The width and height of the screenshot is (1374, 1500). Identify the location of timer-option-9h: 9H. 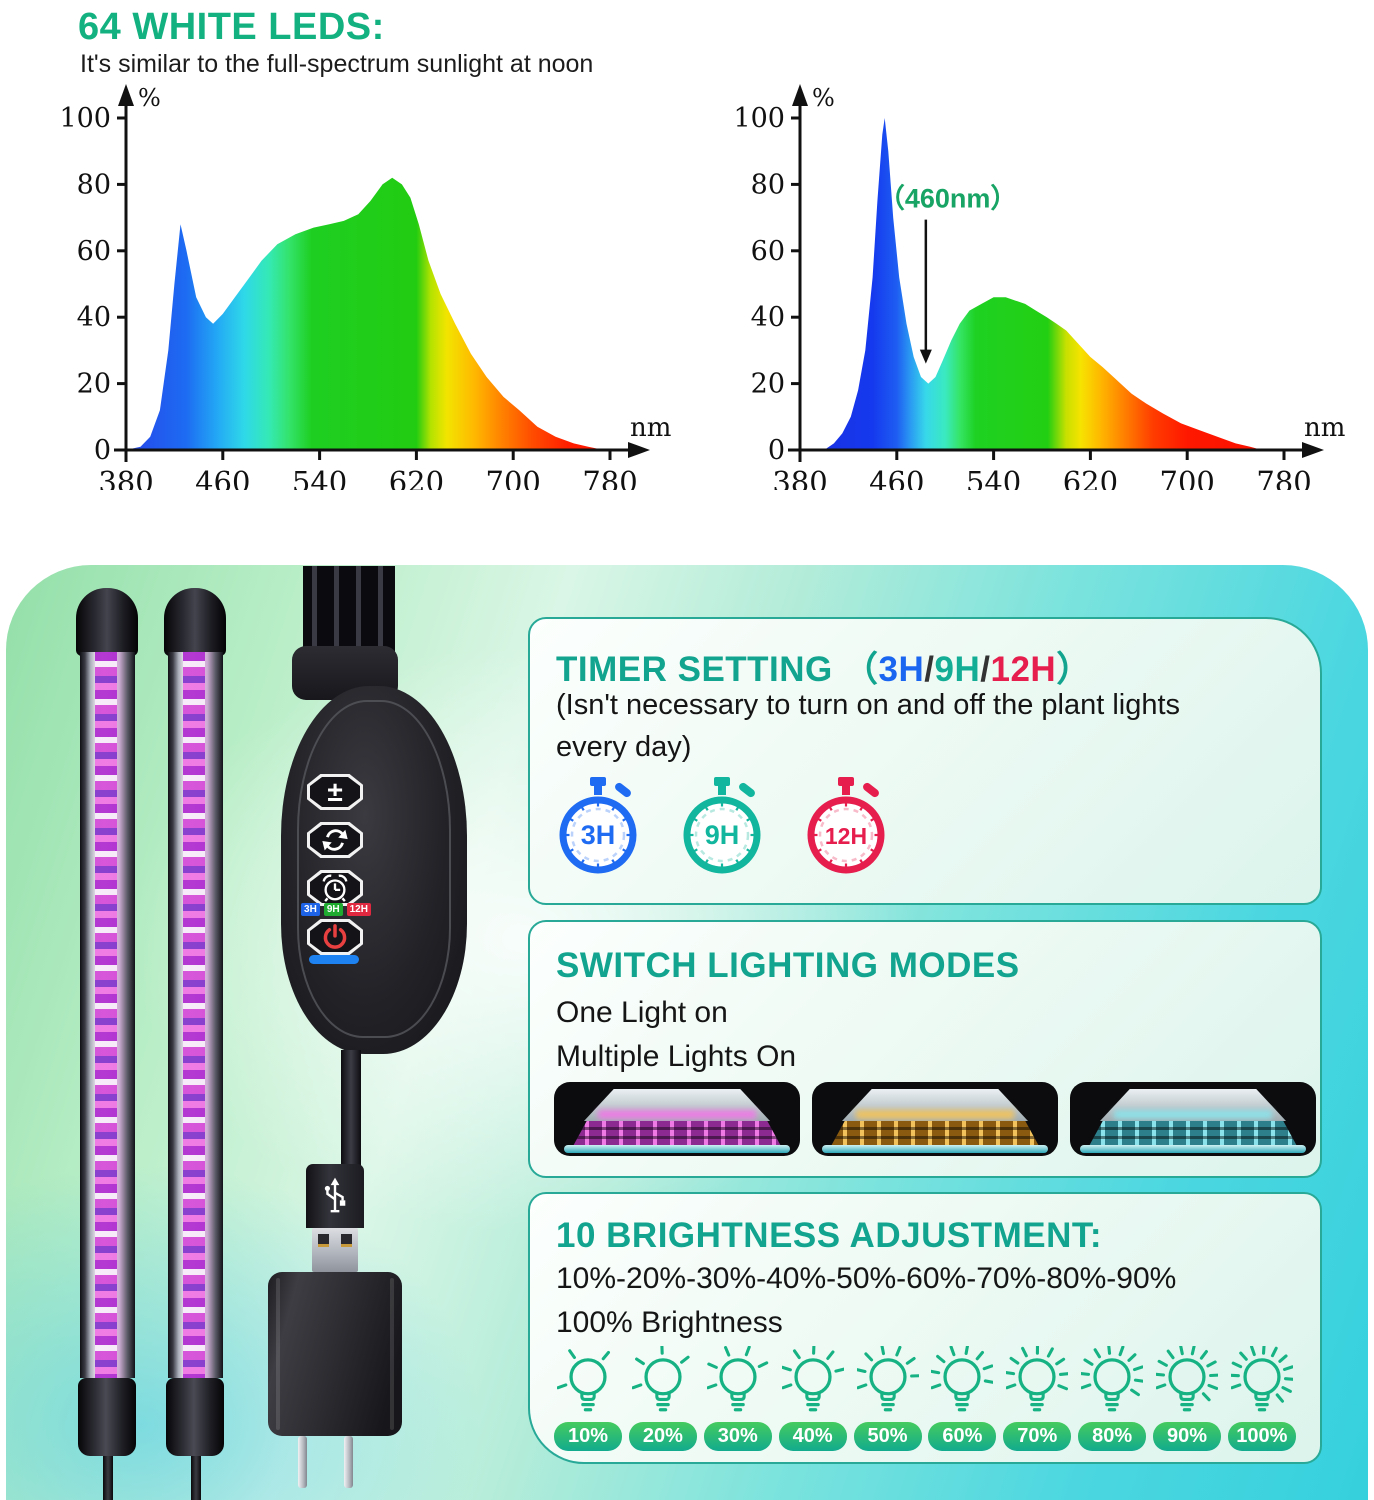
(722, 829).